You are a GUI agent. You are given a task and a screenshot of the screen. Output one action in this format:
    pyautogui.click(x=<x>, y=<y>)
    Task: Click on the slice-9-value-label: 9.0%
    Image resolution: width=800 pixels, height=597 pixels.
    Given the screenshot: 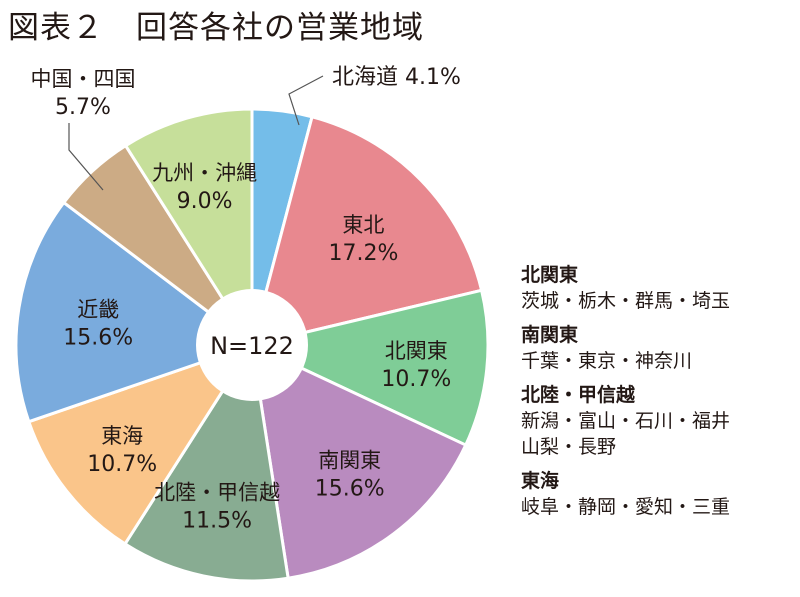 What is the action you would take?
    pyautogui.click(x=205, y=201)
    